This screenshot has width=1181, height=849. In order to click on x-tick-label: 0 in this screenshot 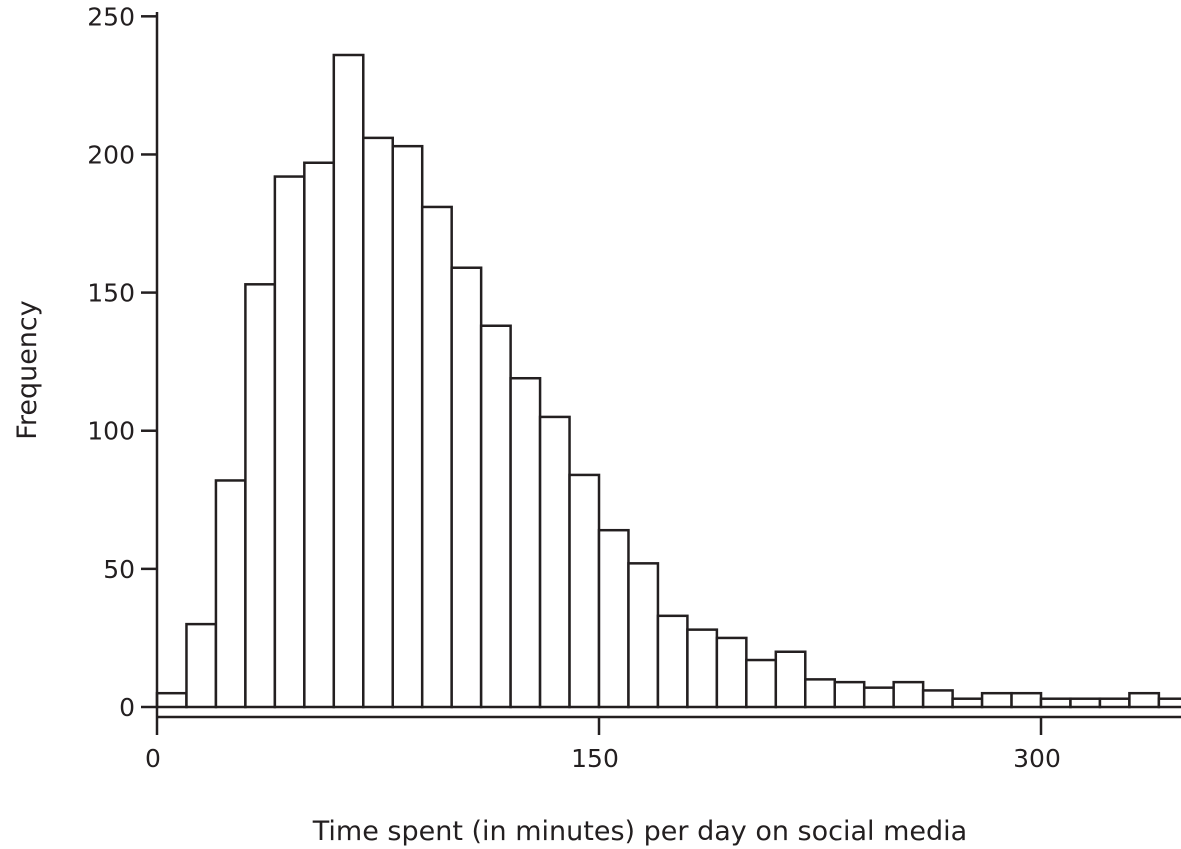, I will do `click(153, 758)`.